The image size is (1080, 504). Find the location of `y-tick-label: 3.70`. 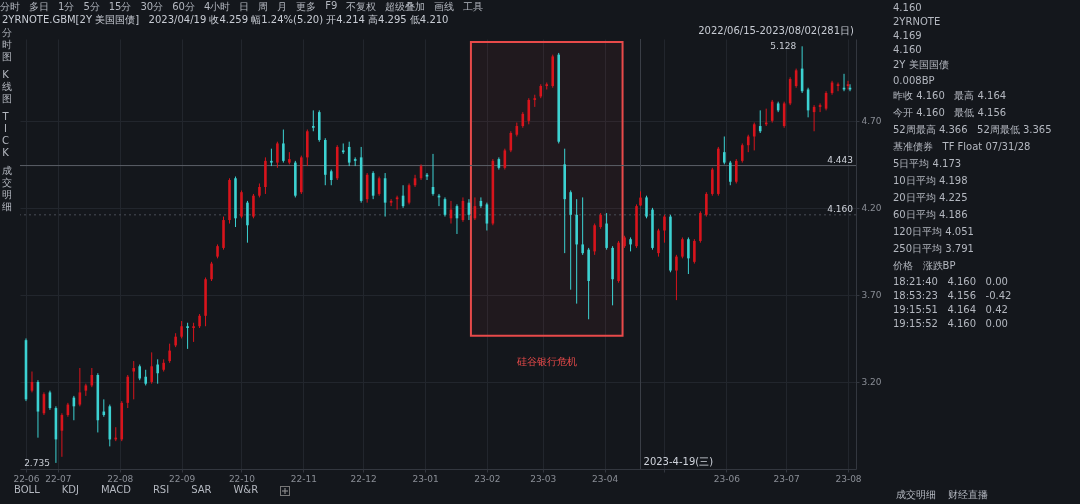

y-tick-label: 3.70 is located at coordinates (871, 295).